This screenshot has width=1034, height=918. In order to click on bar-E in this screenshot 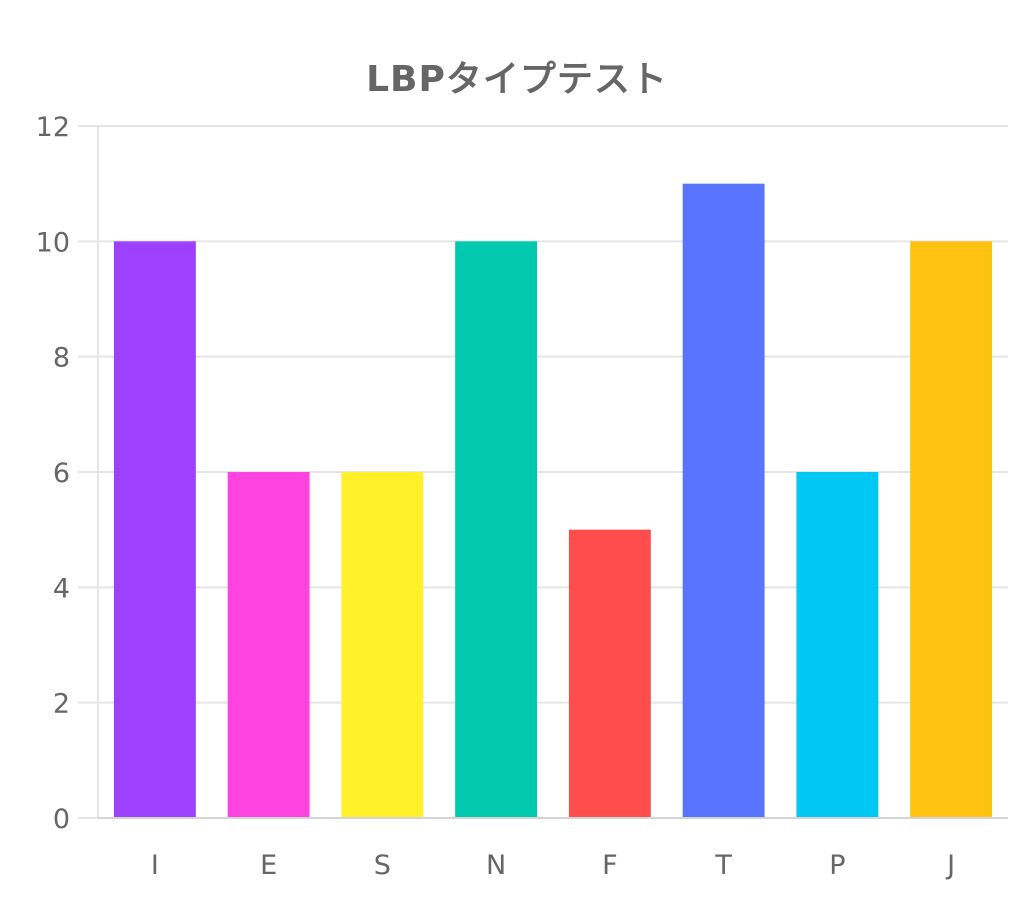, I will do `click(268, 645)`.